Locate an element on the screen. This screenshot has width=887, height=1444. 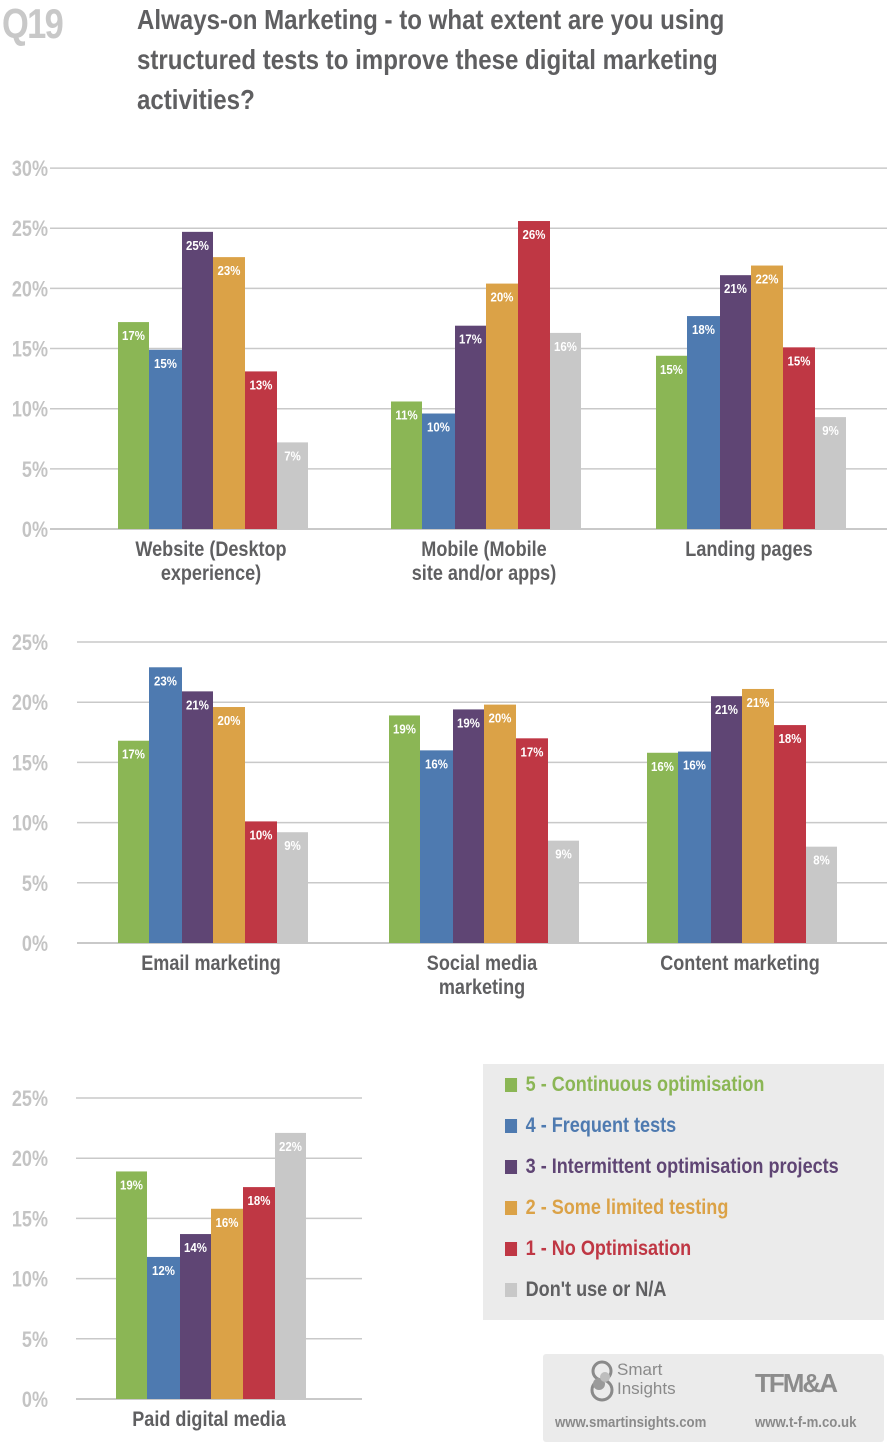
smart-insights-url: www.smartinsights.com is located at coordinates (631, 1422).